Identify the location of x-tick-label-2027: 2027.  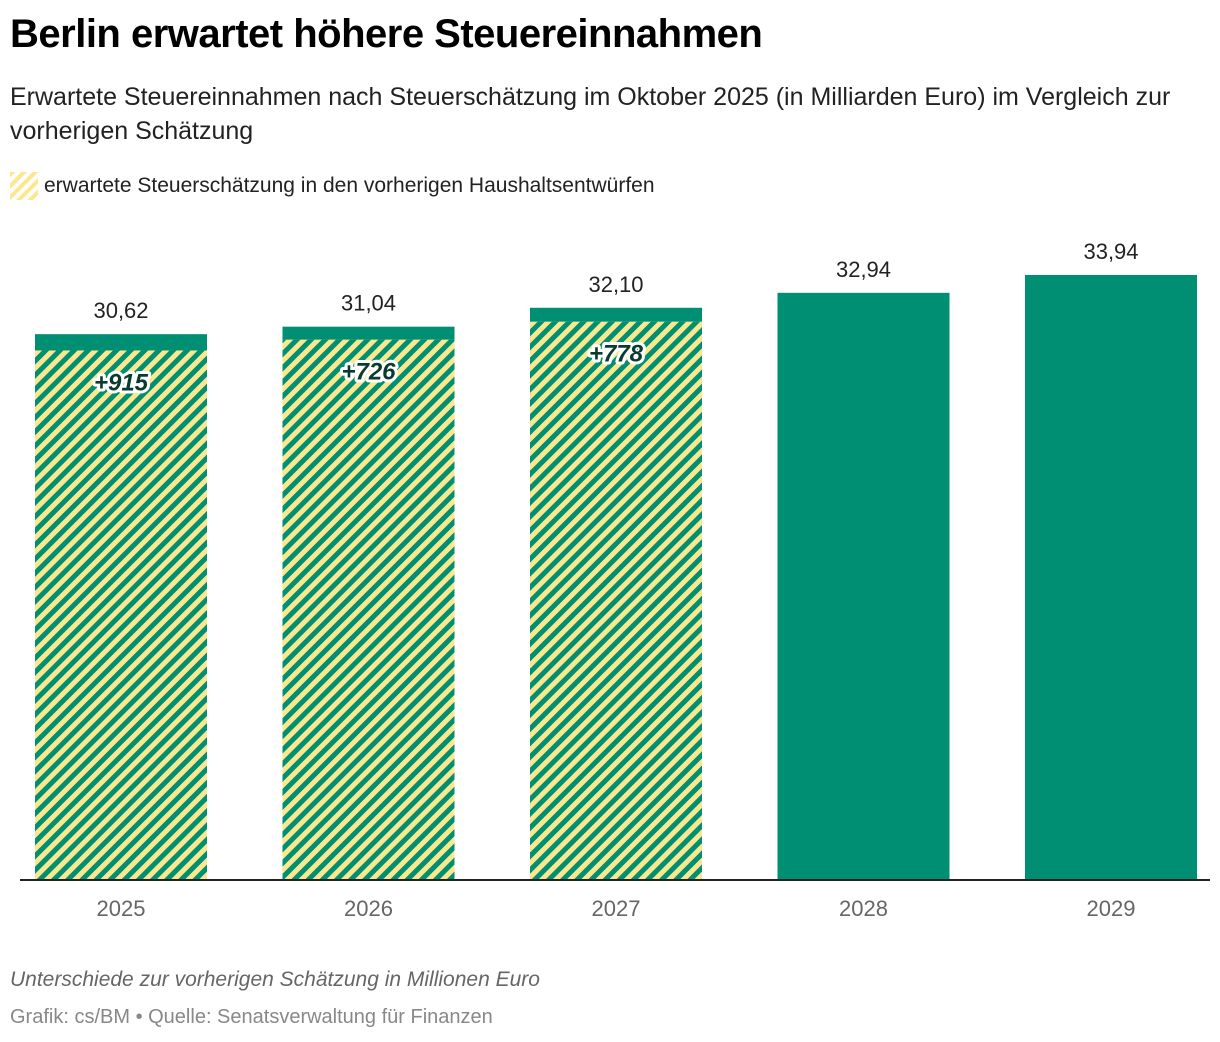
(616, 908).